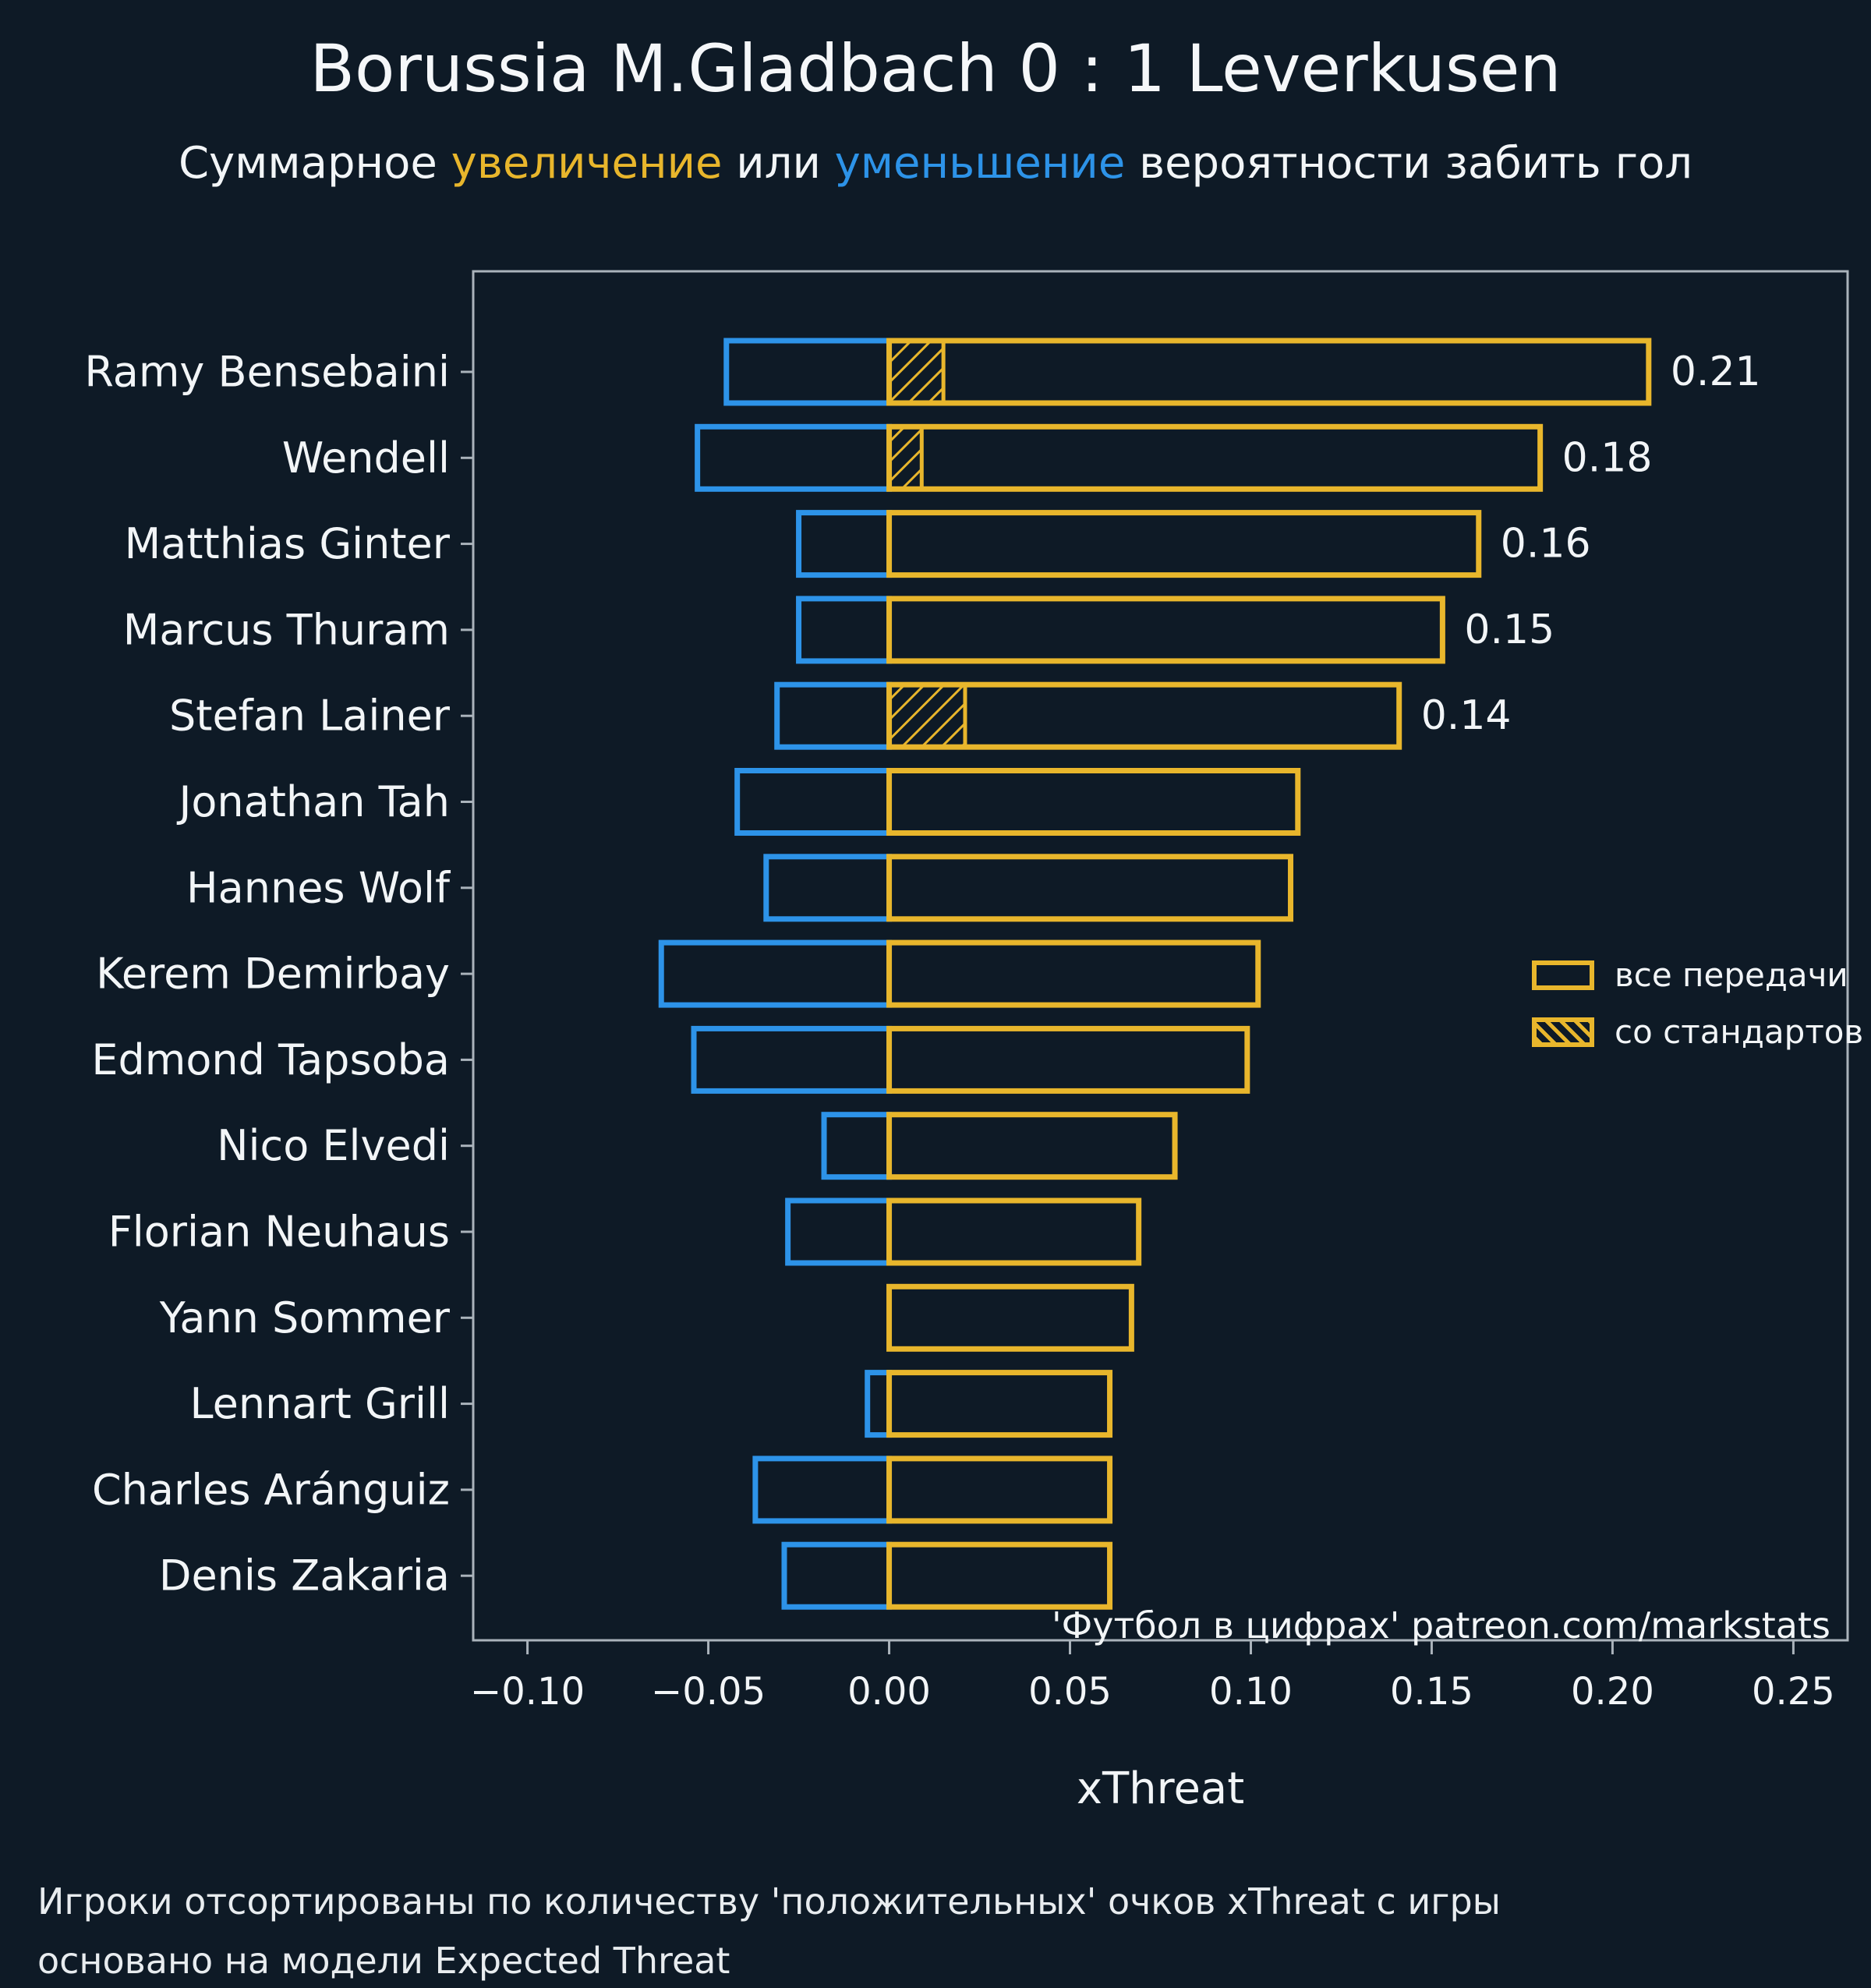 Image resolution: width=1871 pixels, height=1988 pixels. Describe the element at coordinates (286, 629) in the screenshot. I see `player-label: Marcus Thuram` at that location.